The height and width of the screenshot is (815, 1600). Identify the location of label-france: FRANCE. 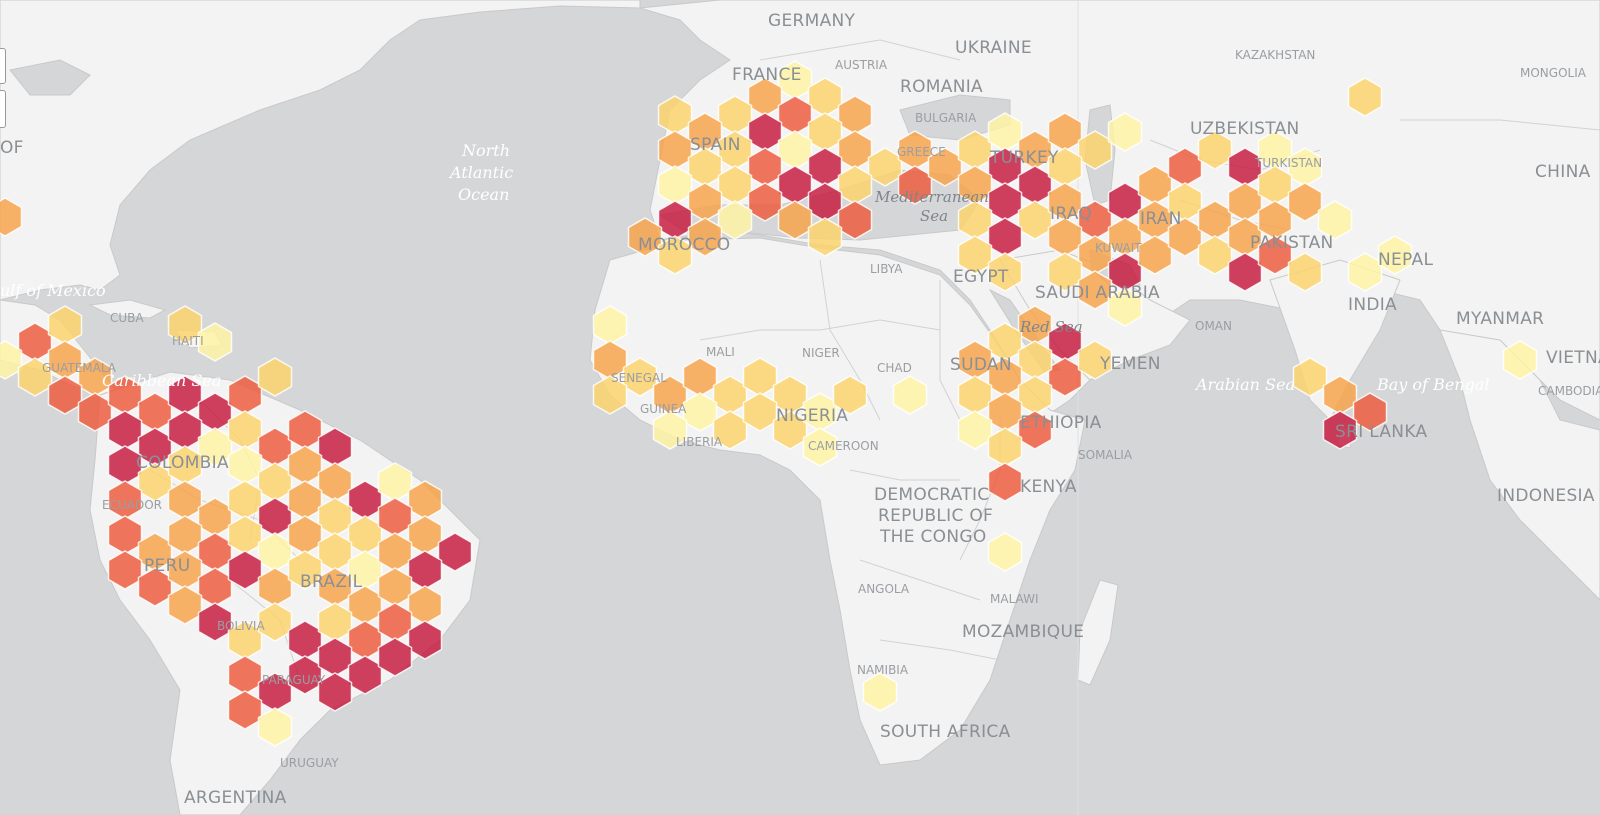
(767, 75).